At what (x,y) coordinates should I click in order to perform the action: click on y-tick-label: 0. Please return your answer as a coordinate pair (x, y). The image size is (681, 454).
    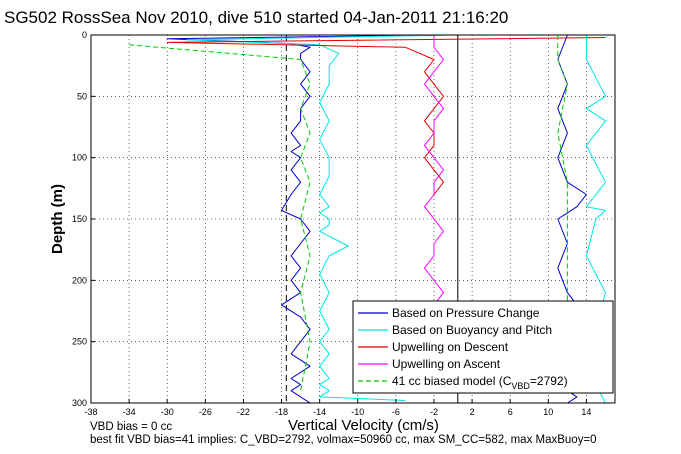
    Looking at the image, I should click on (84, 35).